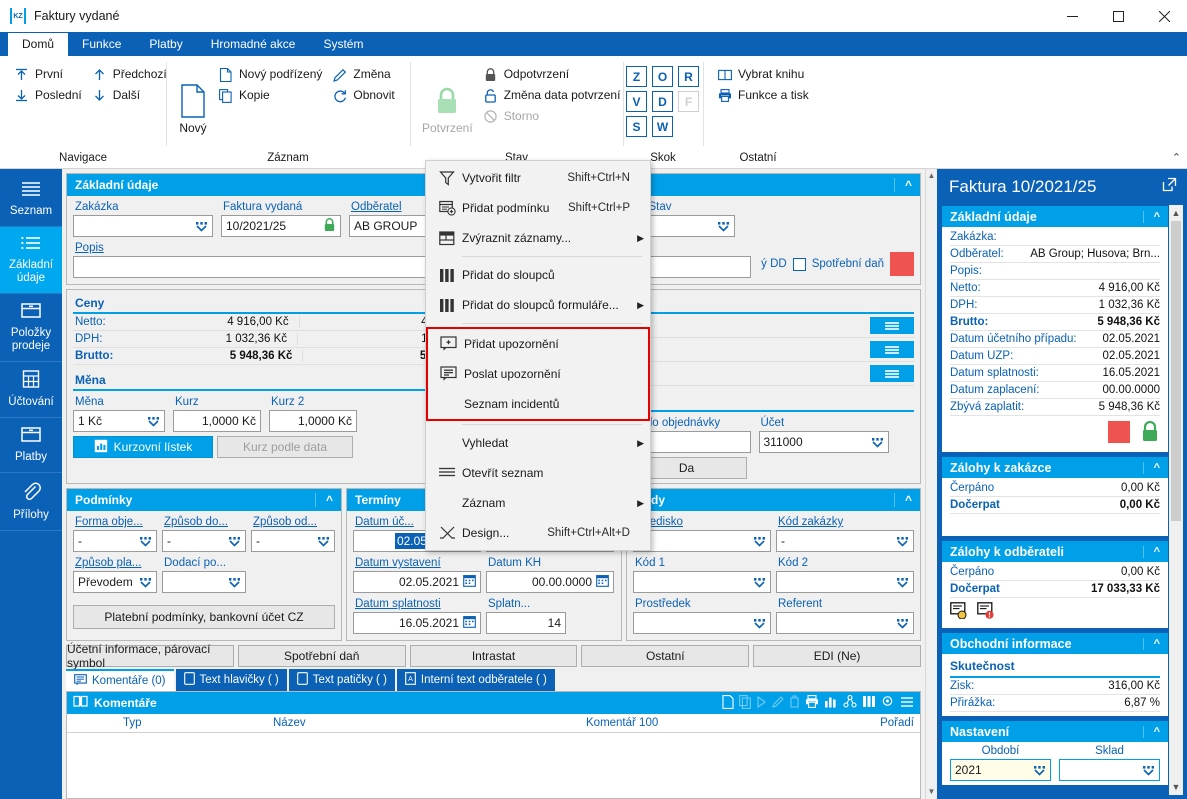 Image resolution: width=1187 pixels, height=799 pixels. What do you see at coordinates (166, 44) in the screenshot?
I see `ribbon-tab-platby: Platby` at bounding box center [166, 44].